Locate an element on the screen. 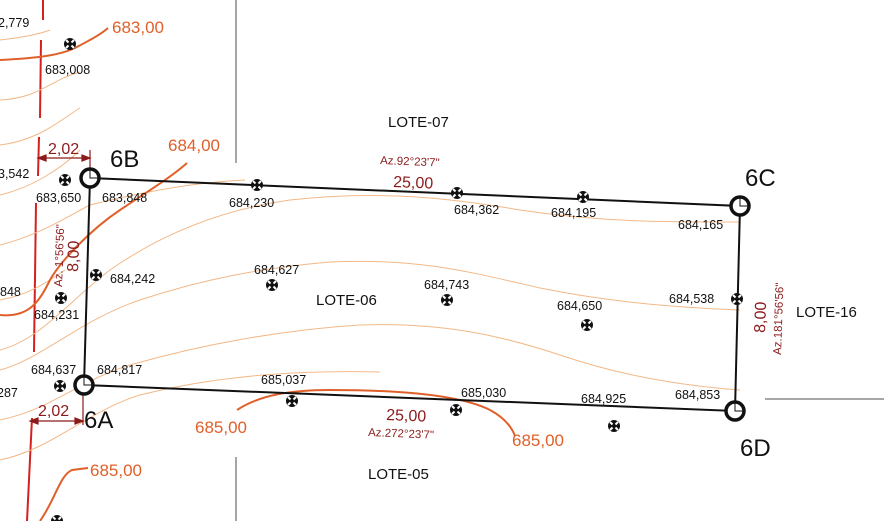  lot-label-north: LOTE-07 is located at coordinates (418, 122).